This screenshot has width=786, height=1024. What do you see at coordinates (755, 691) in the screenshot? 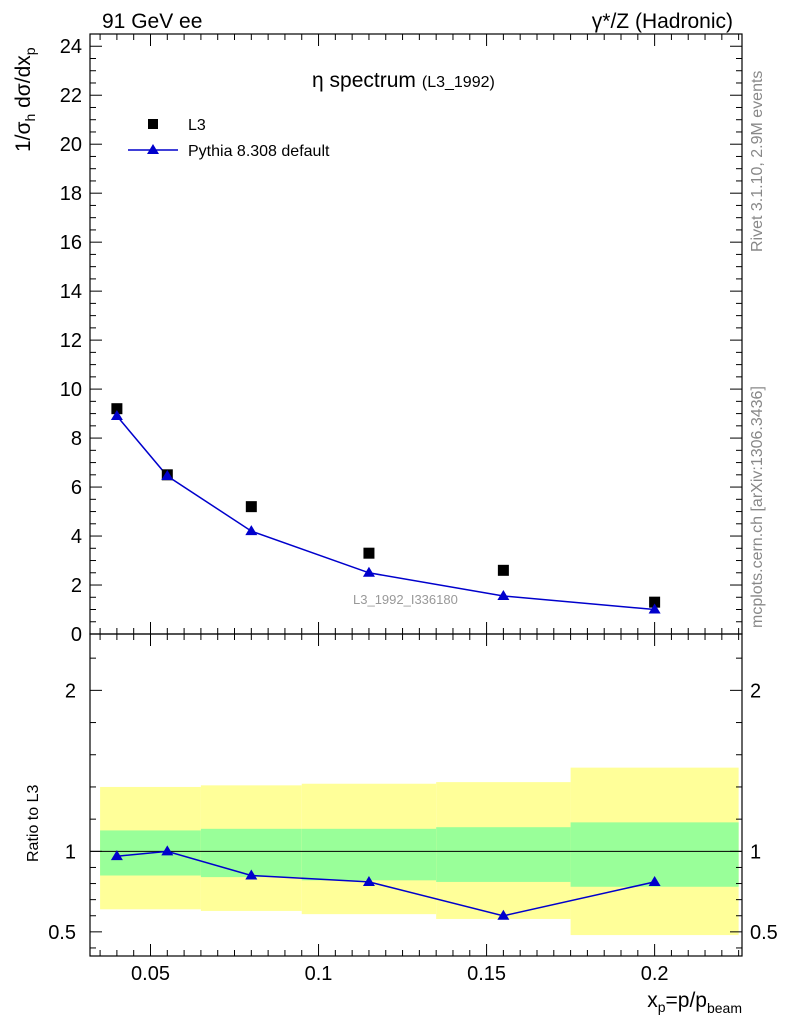
I see `ratio-y-tick-label-right: 2` at bounding box center [755, 691].